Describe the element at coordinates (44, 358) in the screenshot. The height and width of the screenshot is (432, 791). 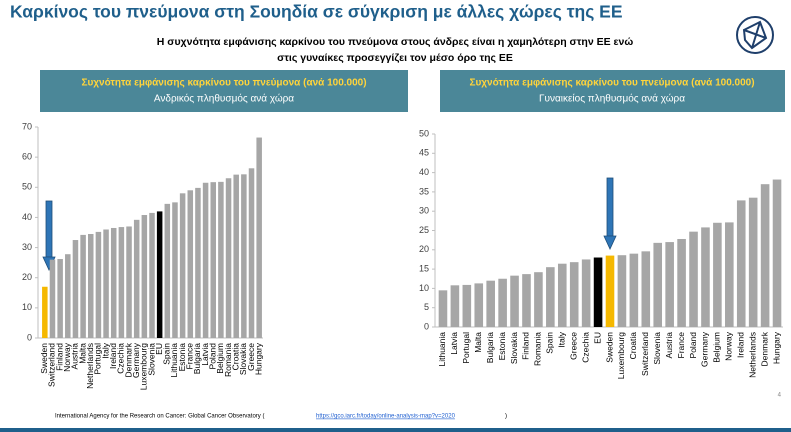
I see `x-tick-label: Sweden` at that location.